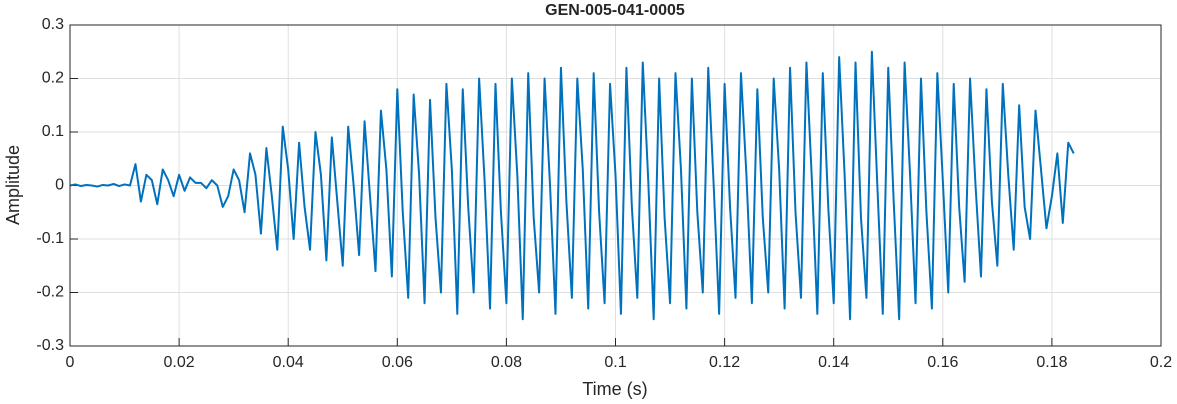 This screenshot has width=1177, height=404. What do you see at coordinates (50, 292) in the screenshot?
I see `y-tick-label: -0.2` at bounding box center [50, 292].